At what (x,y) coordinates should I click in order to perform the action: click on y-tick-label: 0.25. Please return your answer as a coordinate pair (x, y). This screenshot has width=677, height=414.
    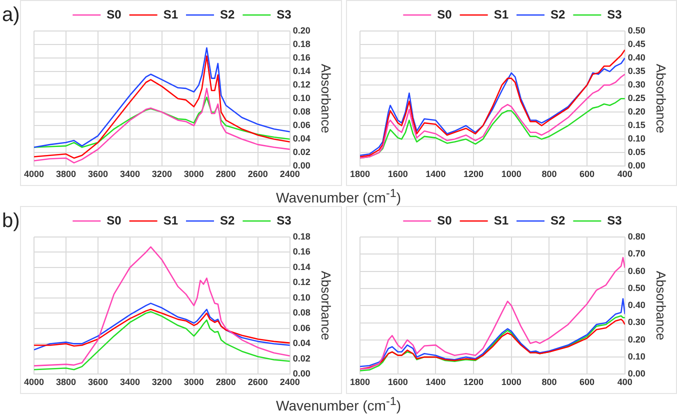
    Looking at the image, I should click on (637, 98).